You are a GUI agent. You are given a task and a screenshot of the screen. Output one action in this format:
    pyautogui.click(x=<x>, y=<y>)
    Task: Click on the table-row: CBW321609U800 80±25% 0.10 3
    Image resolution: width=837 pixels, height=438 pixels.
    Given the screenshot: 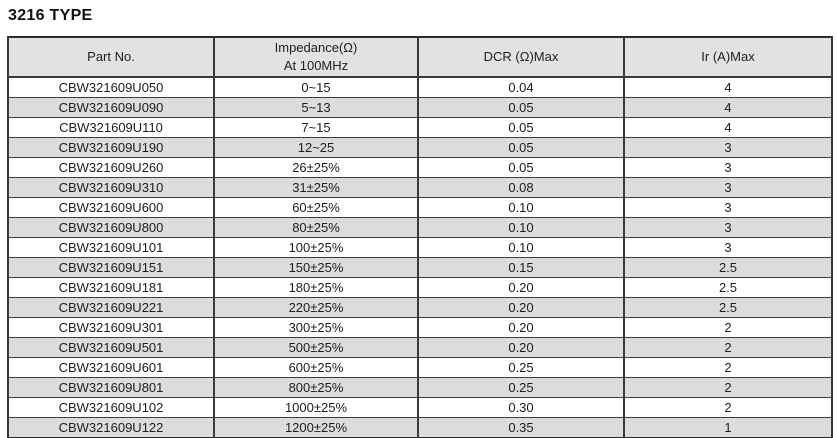 What is the action you would take?
    pyautogui.click(x=420, y=227)
    